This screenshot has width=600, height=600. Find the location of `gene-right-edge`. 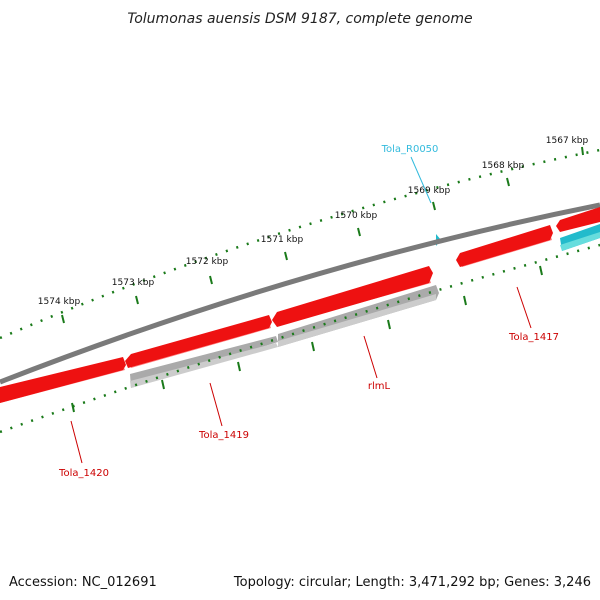

gene-right-edge is located at coordinates (578, 219).